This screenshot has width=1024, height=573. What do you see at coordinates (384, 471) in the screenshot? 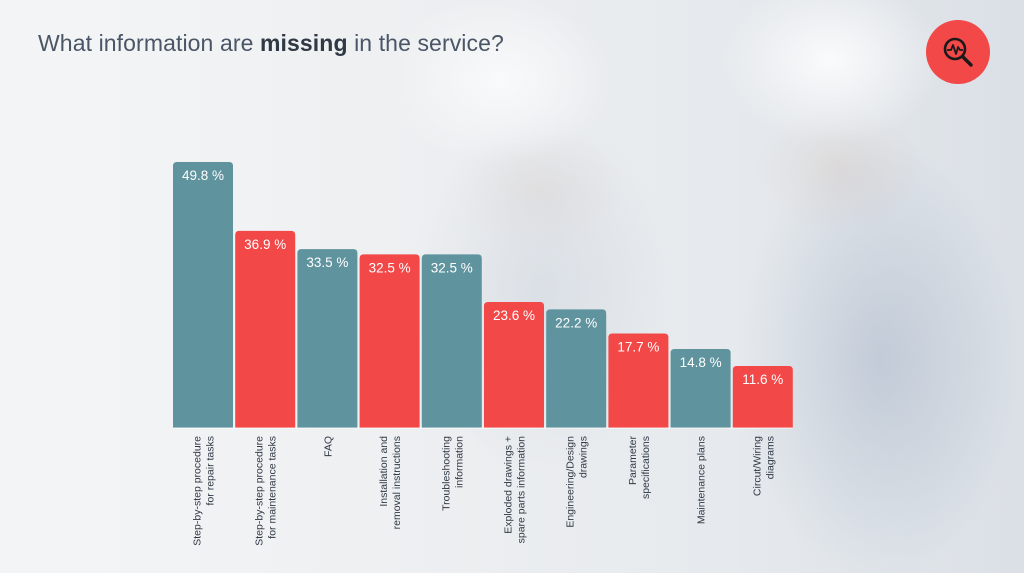
I see `category-label-line: Installation and` at bounding box center [384, 471].